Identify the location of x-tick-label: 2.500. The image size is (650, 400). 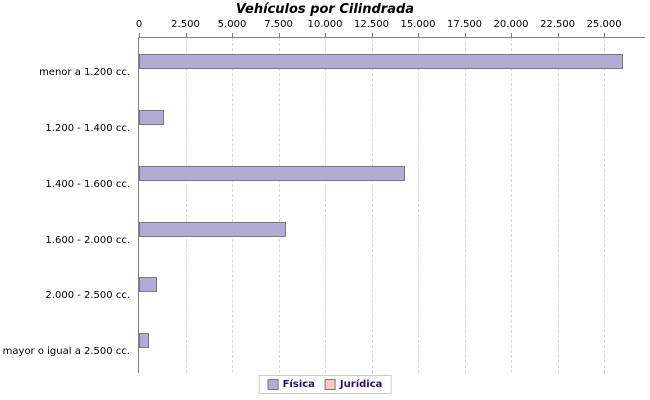
(185, 24).